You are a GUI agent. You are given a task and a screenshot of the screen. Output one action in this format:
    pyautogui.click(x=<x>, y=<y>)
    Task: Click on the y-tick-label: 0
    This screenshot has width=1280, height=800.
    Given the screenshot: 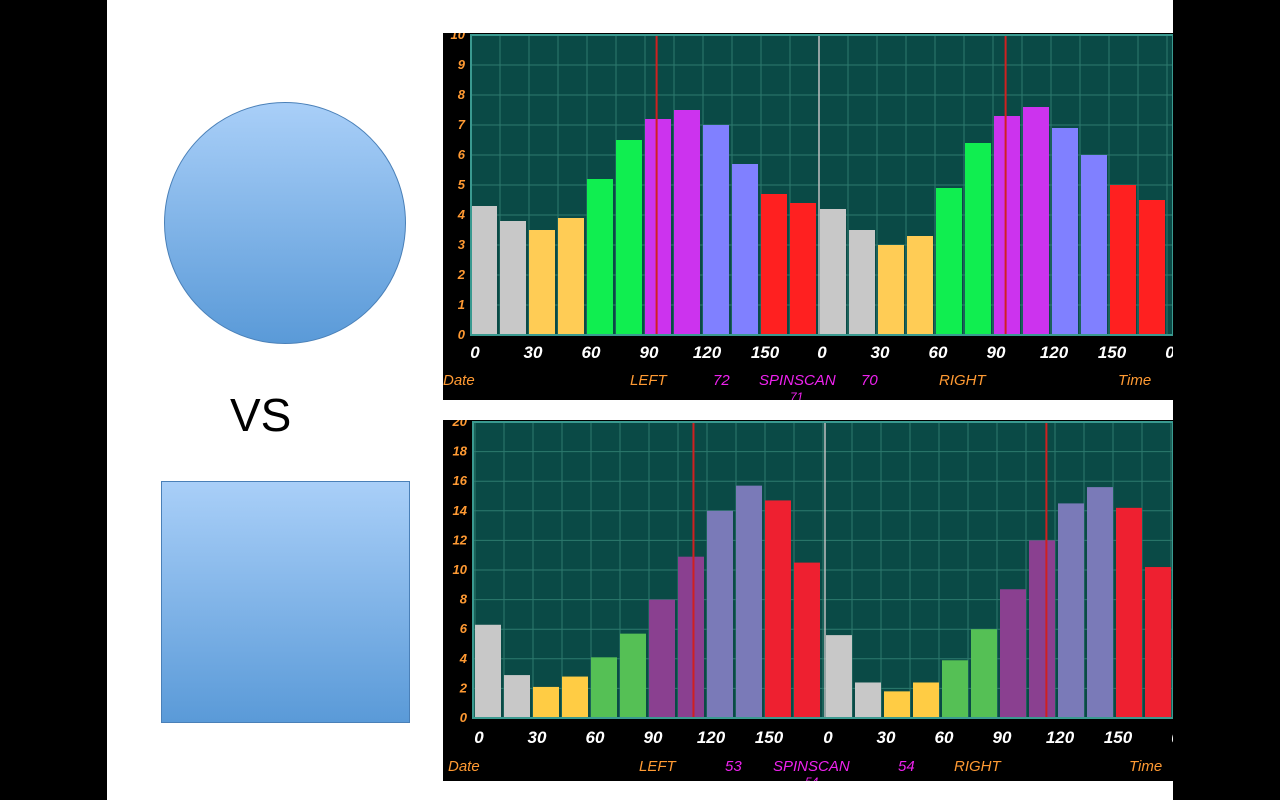 What is the action you would take?
    pyautogui.click(x=462, y=334)
    